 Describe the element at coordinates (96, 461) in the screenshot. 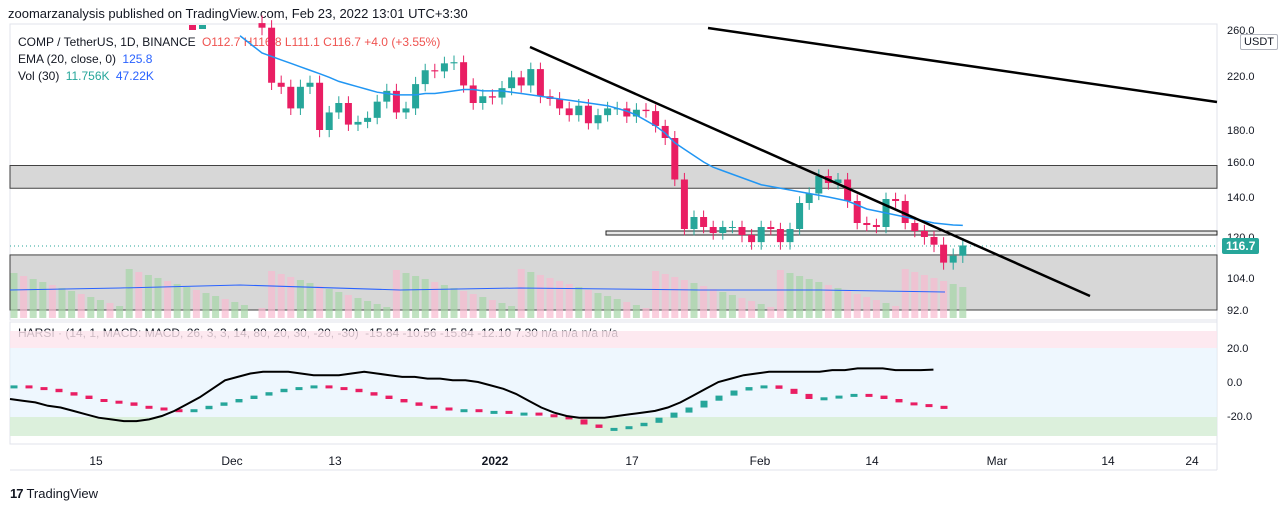

I see `time-tick-label: 15` at that location.